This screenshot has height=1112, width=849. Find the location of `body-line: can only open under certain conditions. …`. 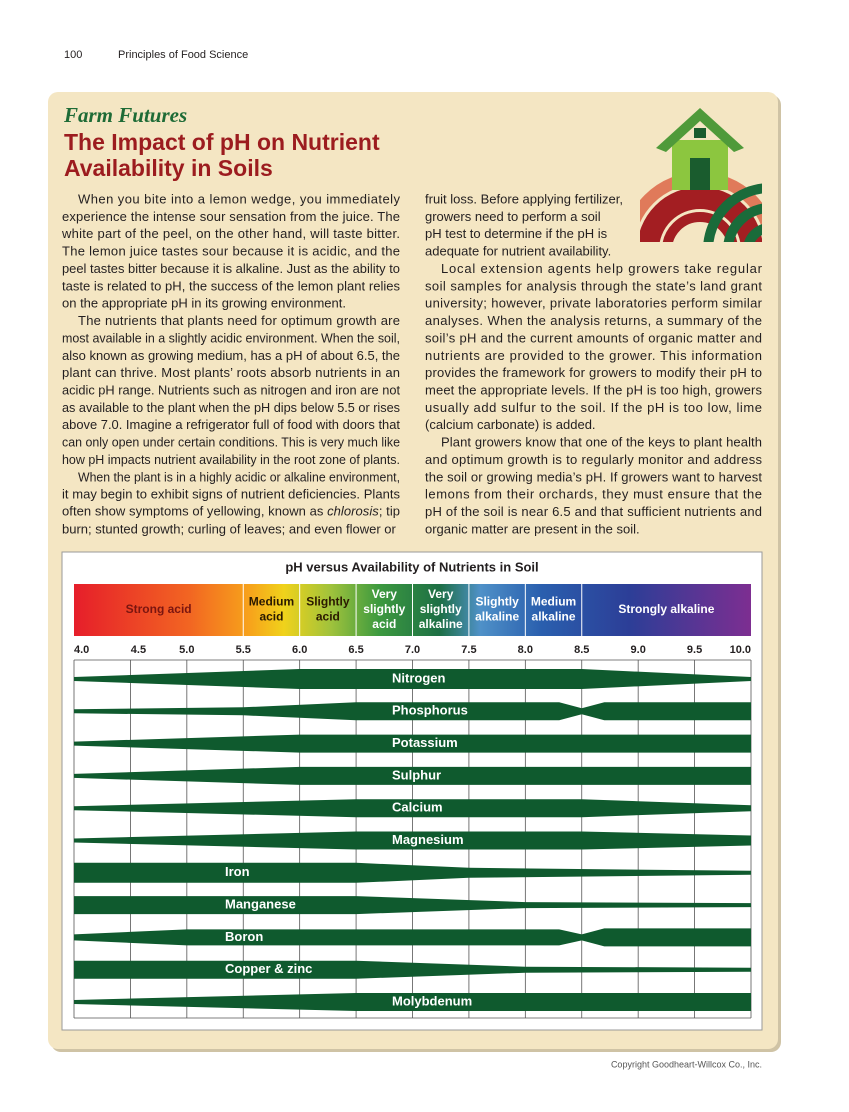

body-line: can only open under certain conditions. … is located at coordinates (231, 442).